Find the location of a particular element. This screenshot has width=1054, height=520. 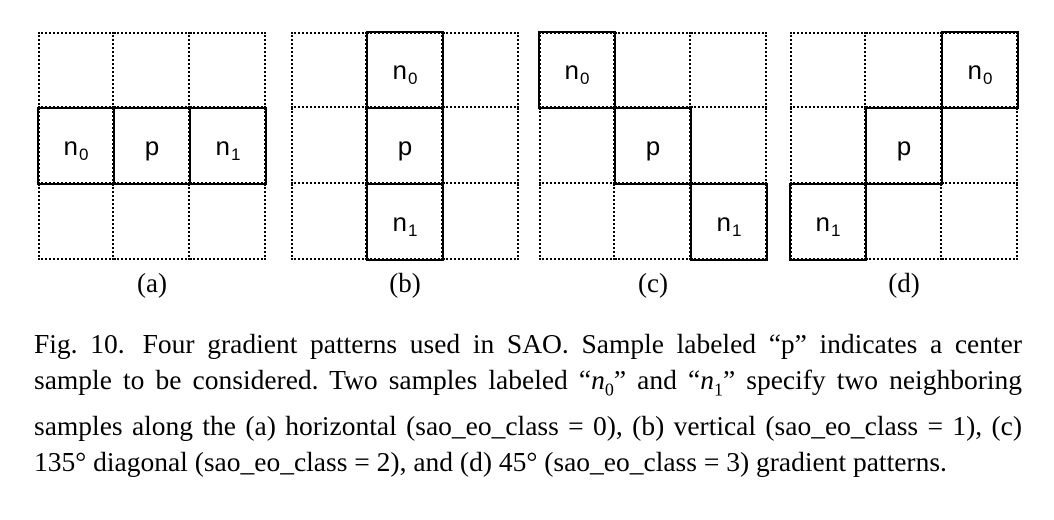

caption-text-2: ” and “ is located at coordinates (657, 379).